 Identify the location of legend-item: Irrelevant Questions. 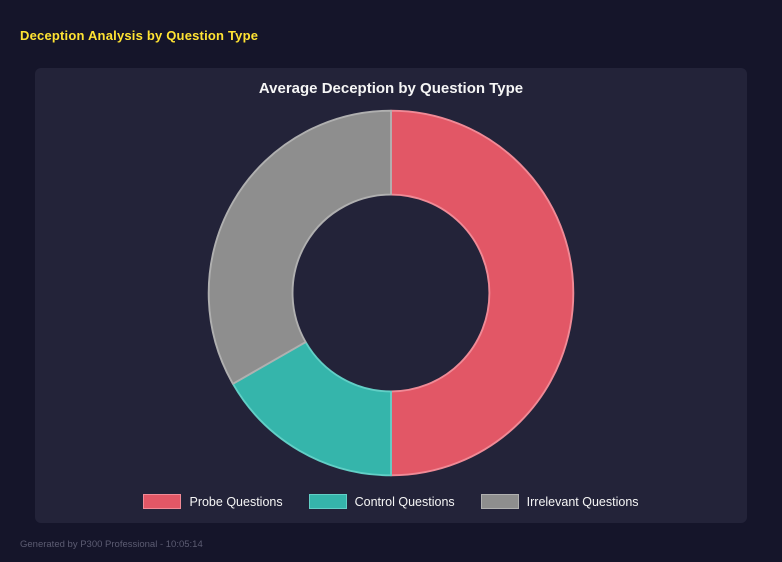
(559, 501).